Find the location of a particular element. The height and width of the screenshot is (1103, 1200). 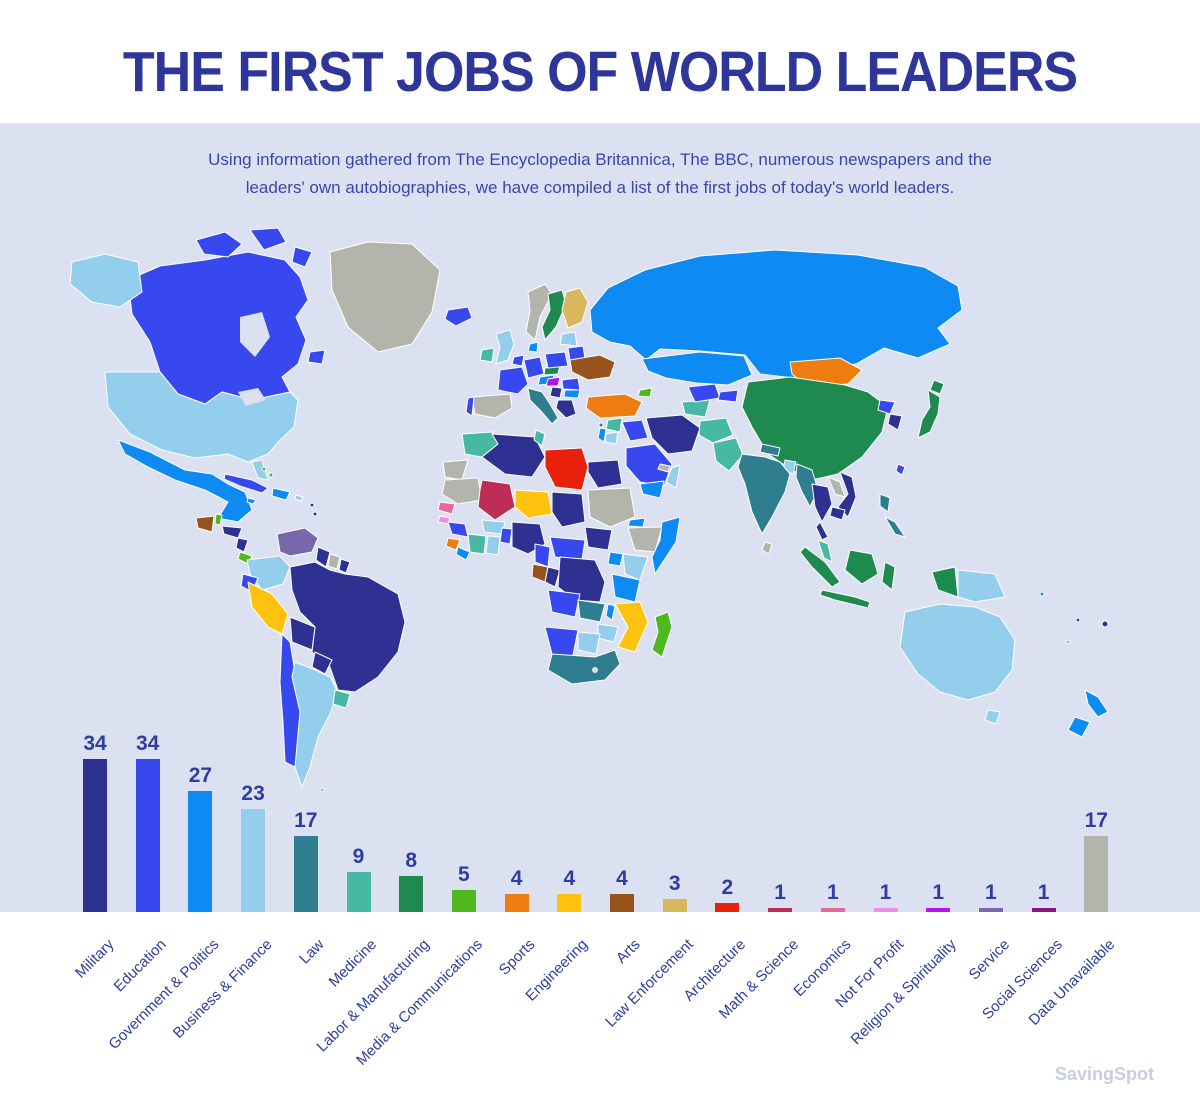

map-region-tasmania is located at coordinates (992, 717).